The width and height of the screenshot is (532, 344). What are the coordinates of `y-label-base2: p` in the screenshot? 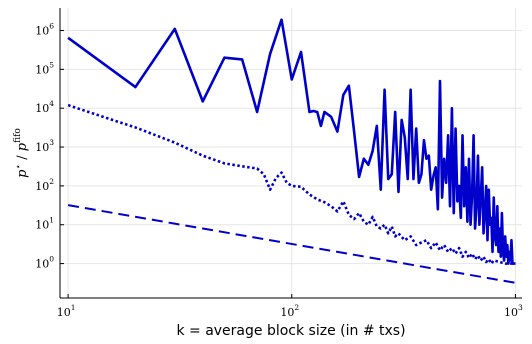 It's located at (22, 146).